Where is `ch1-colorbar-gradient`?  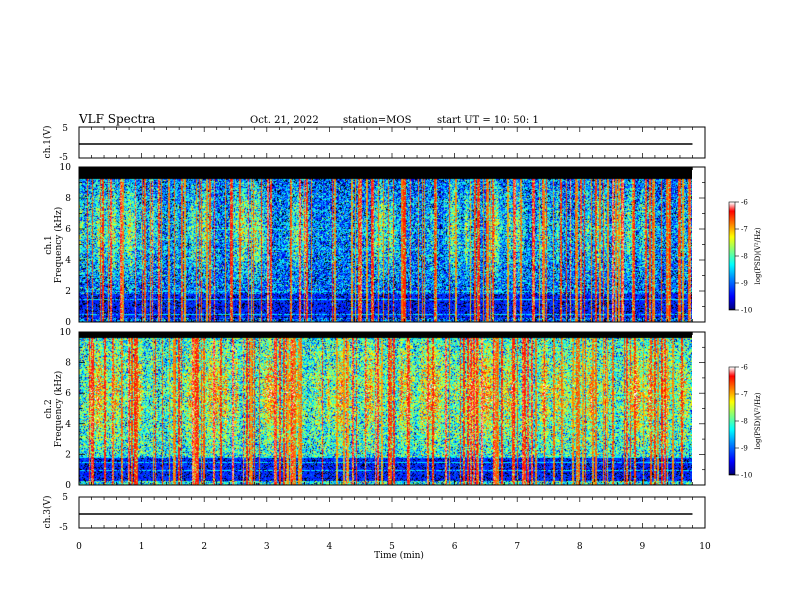
ch1-colorbar-gradient is located at coordinates (732, 256).